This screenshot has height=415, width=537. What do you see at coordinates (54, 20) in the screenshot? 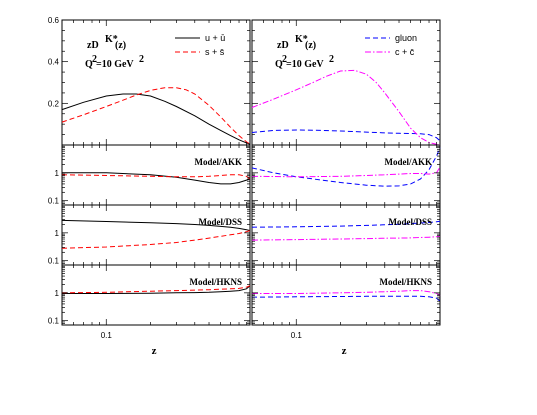
I see `y-tick-label: 0.6` at bounding box center [54, 20].